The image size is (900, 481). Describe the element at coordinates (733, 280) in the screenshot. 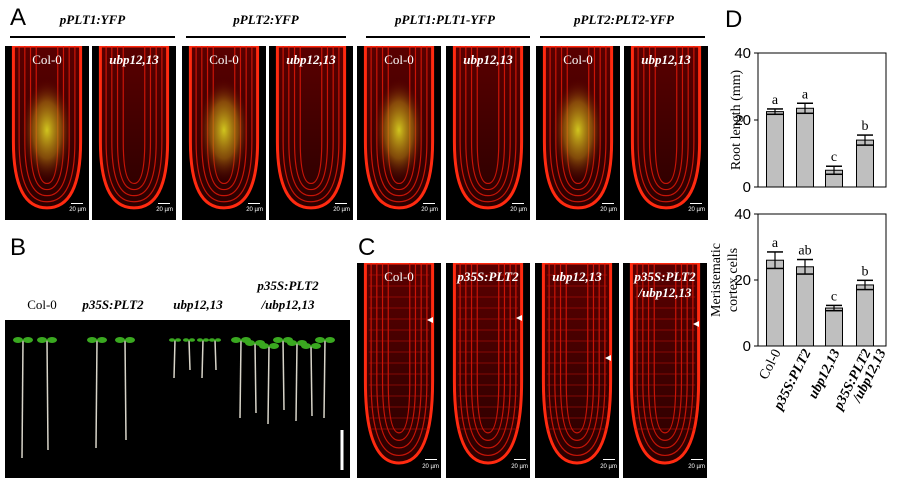

I see `y-axis-label: cortex cells` at that location.